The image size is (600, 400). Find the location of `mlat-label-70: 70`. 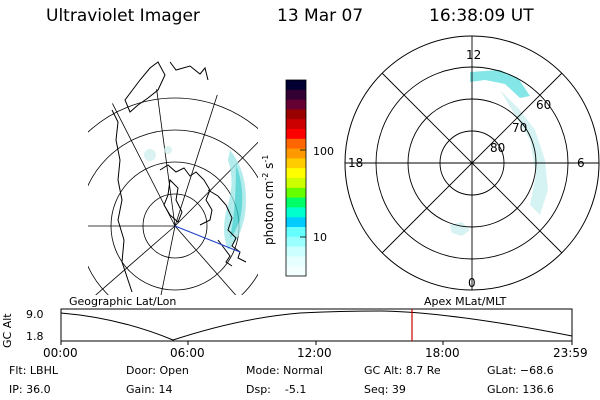

mlat-label-70: 70 is located at coordinates (520, 128).